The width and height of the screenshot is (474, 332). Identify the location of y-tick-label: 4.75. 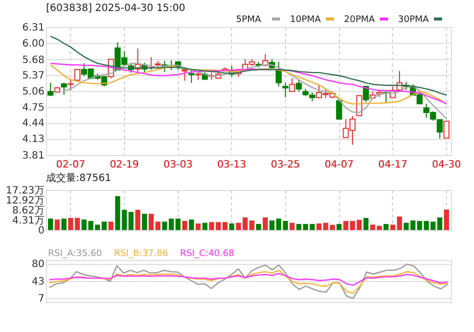
(33, 108).